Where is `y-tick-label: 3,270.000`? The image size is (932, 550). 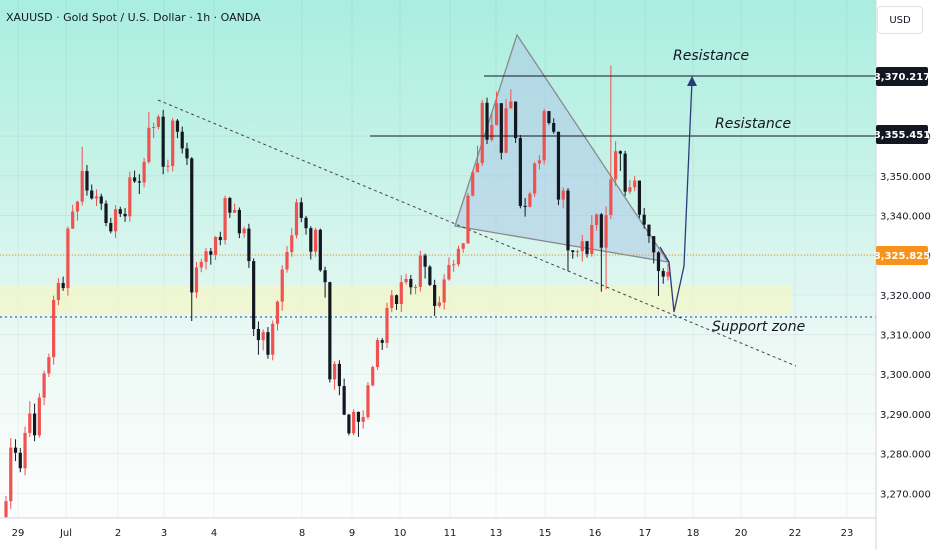
y-tick-label: 3,270.000 is located at coordinates (905, 494).